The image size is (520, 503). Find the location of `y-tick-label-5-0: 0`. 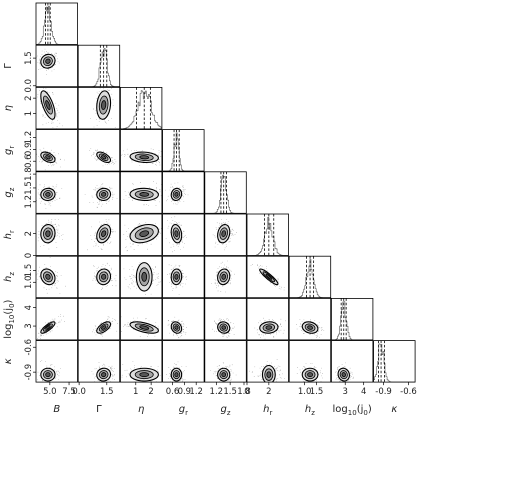

y-tick-label-5-0: 0 is located at coordinates (29, 255).